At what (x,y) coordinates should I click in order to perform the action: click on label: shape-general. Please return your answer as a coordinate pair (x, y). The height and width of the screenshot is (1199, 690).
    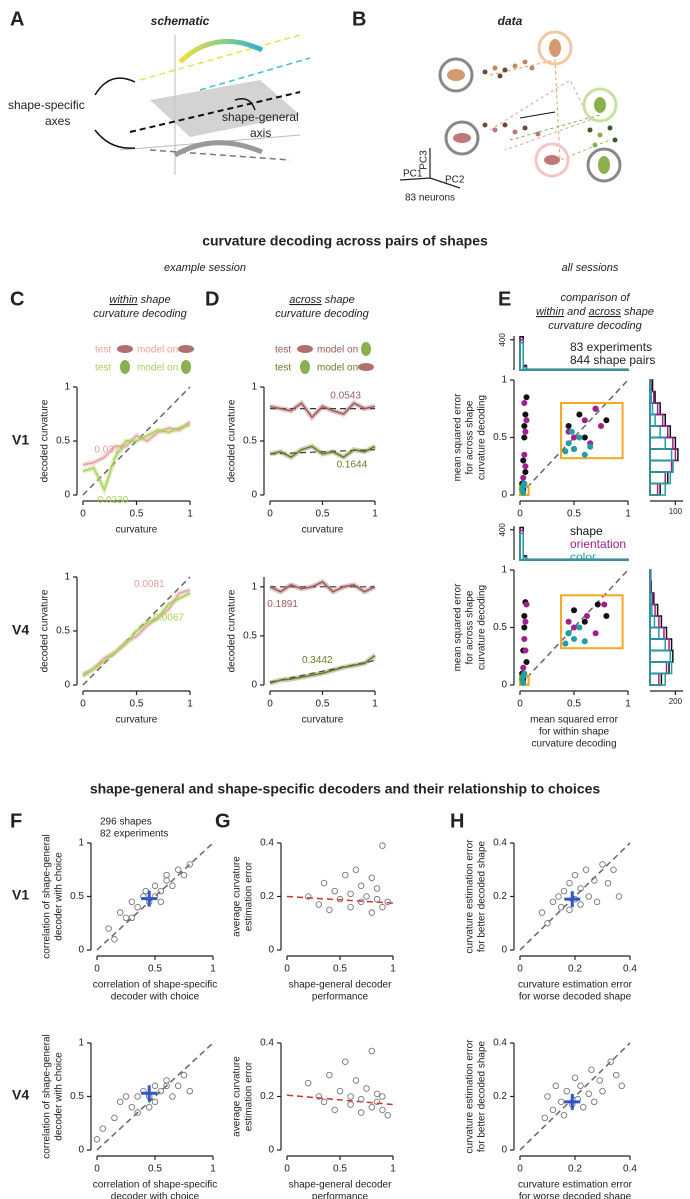
    Looking at the image, I should click on (260, 117).